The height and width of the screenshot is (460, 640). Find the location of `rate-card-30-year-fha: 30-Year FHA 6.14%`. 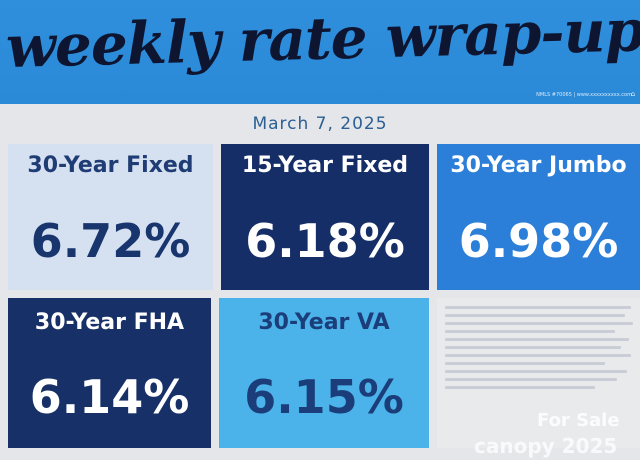

rate-card-30-year-fha: 30-Year FHA 6.14% is located at coordinates (109, 373).